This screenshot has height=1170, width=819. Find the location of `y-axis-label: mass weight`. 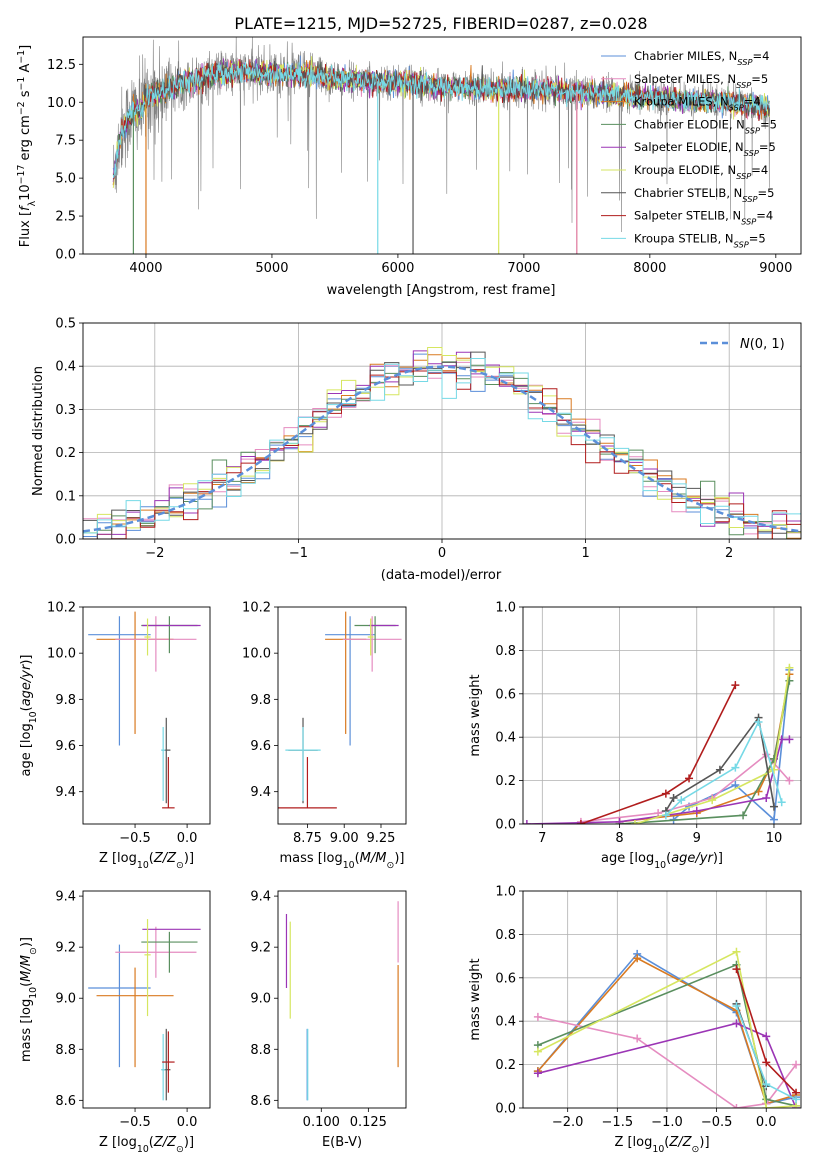

y-axis-label: mass weight is located at coordinates (475, 999).